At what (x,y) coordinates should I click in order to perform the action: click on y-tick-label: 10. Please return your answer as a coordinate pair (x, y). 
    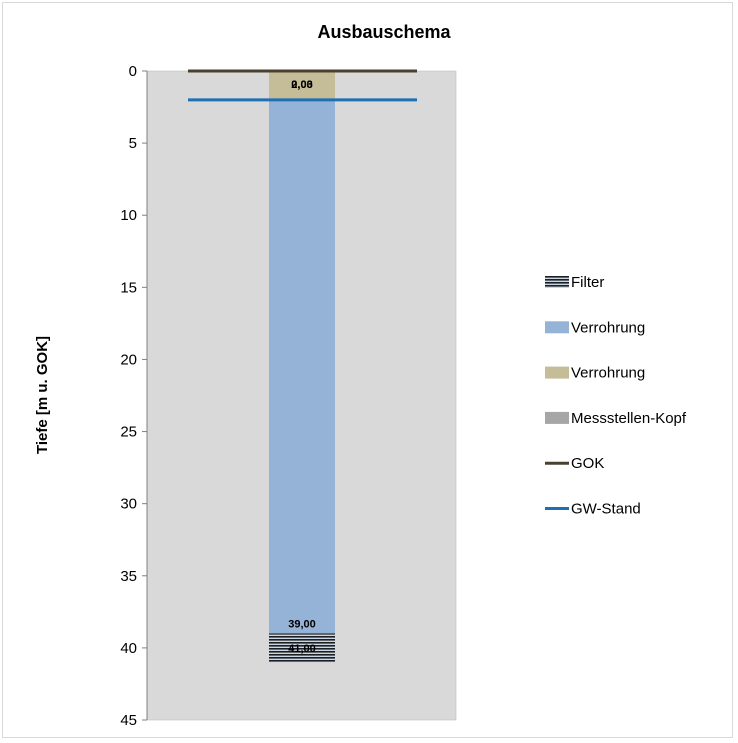
    Looking at the image, I should click on (128, 215).